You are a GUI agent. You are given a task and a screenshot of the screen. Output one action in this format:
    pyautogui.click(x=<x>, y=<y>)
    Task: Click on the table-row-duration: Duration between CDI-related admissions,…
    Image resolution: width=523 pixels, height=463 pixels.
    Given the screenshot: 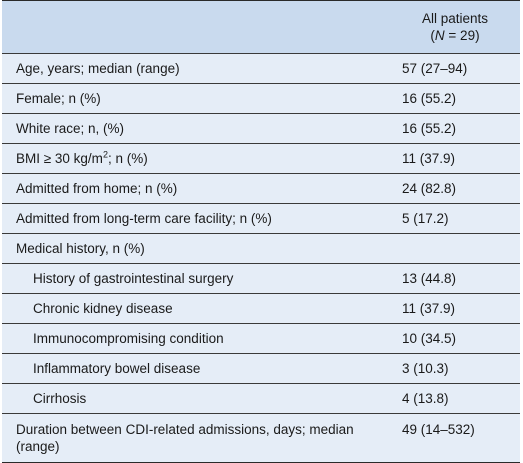 What is the action you would take?
    pyautogui.click(x=261, y=437)
    